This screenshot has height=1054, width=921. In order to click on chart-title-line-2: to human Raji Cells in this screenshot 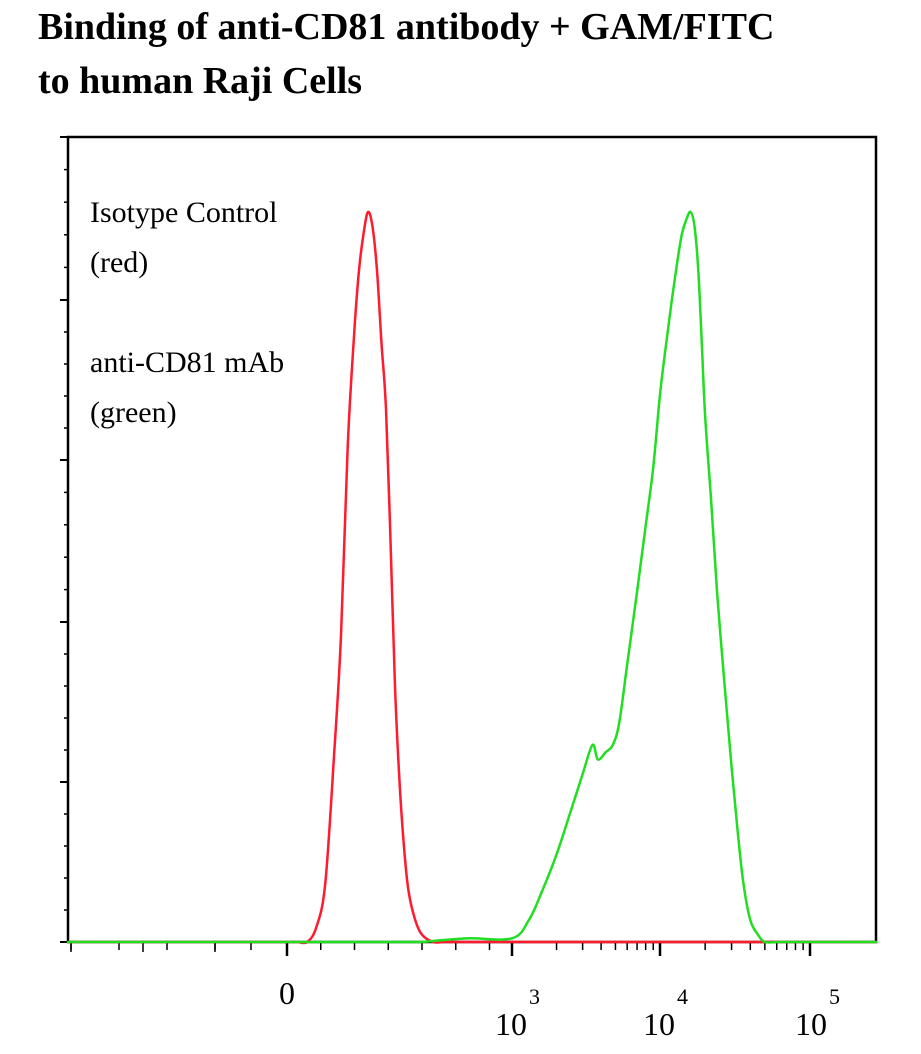, I will do `click(200, 81)`.